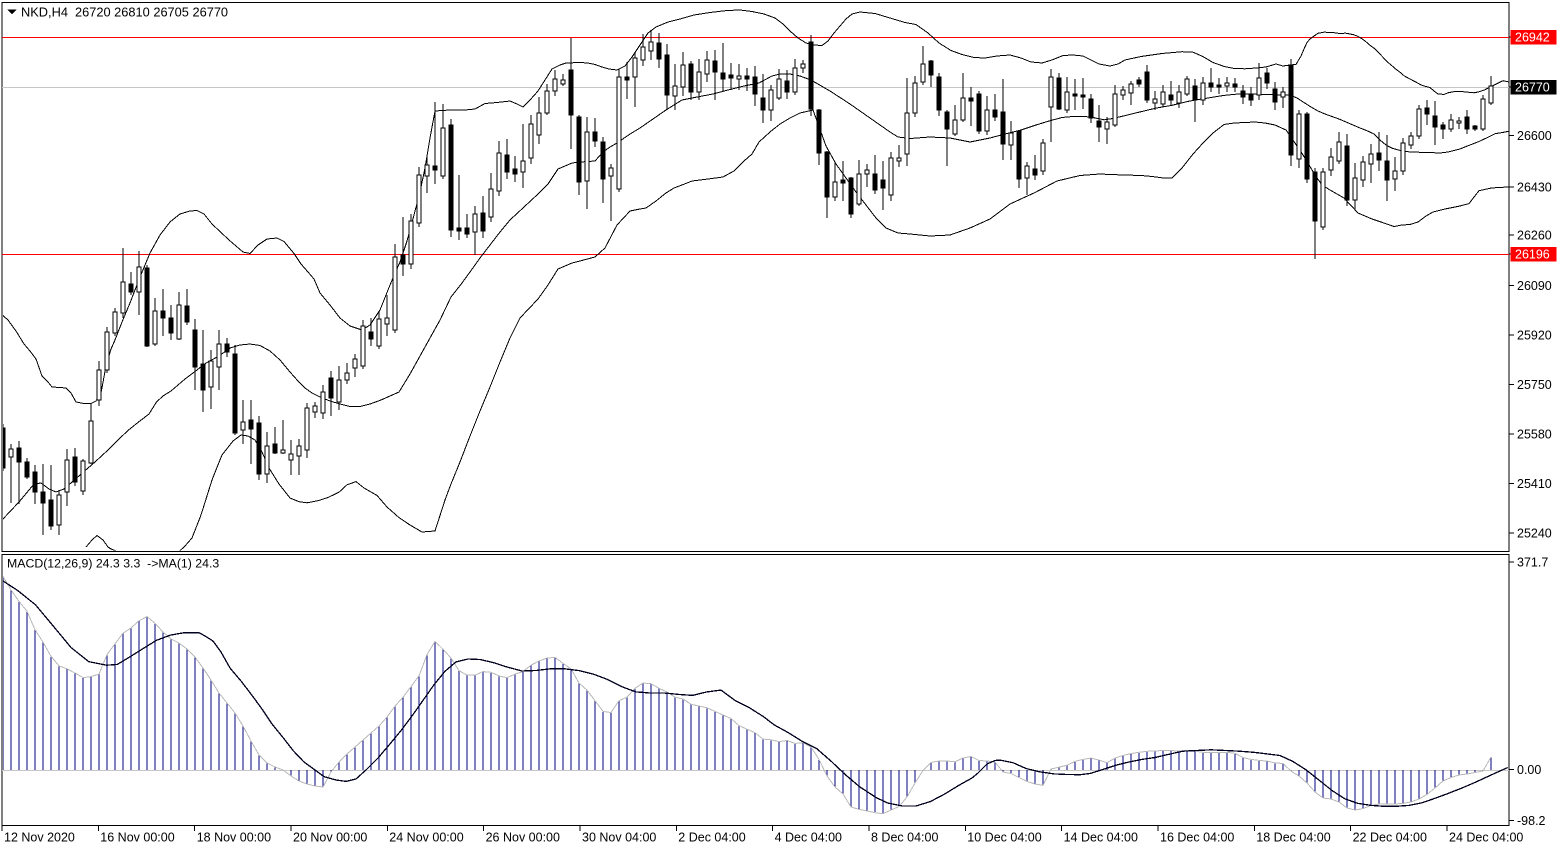 The height and width of the screenshot is (855, 1566). Describe the element at coordinates (1534, 484) in the screenshot. I see `svg-text: 25410` at that location.